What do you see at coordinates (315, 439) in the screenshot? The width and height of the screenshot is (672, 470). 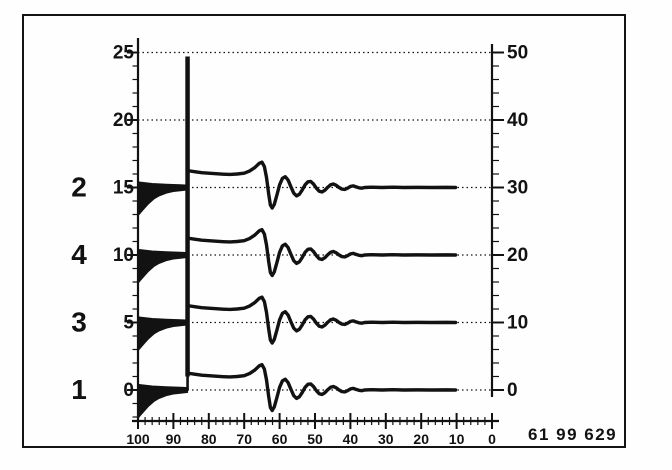 I see `x-axis-tick-label: 50` at bounding box center [315, 439].